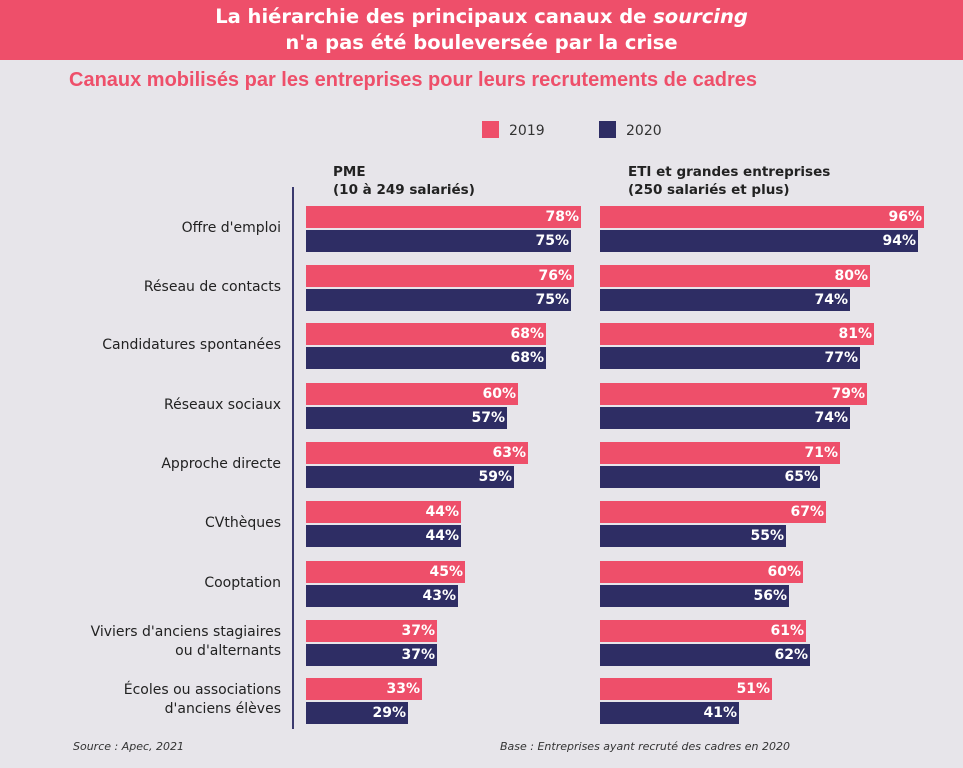 The width and height of the screenshot is (963, 768). Describe the element at coordinates (737, 334) in the screenshot. I see `bar-eti-2019: 81%` at that location.